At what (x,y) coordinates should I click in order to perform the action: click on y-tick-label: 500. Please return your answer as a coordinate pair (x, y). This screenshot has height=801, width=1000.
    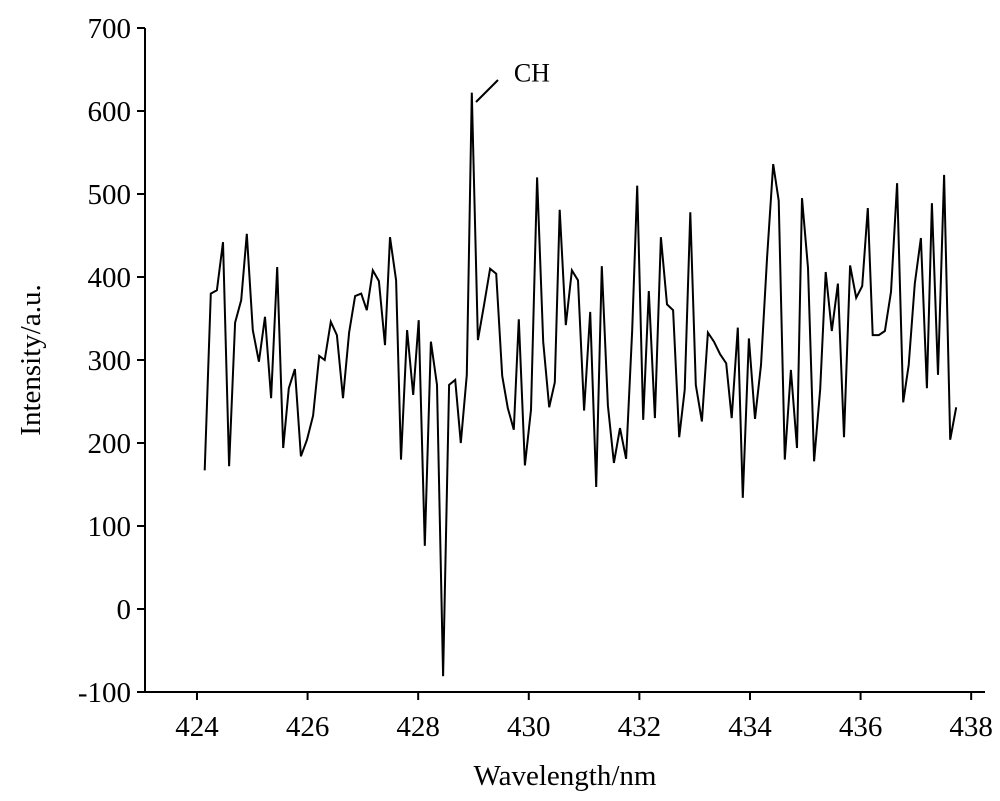
    Looking at the image, I should click on (110, 195).